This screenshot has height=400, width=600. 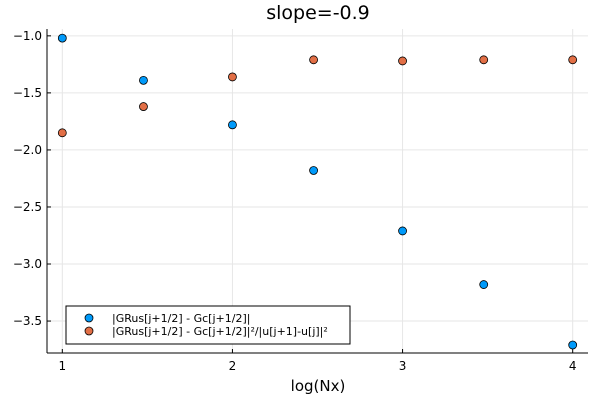 What do you see at coordinates (318, 13) in the screenshot?
I see `chart-title: slope=-0.9` at bounding box center [318, 13].